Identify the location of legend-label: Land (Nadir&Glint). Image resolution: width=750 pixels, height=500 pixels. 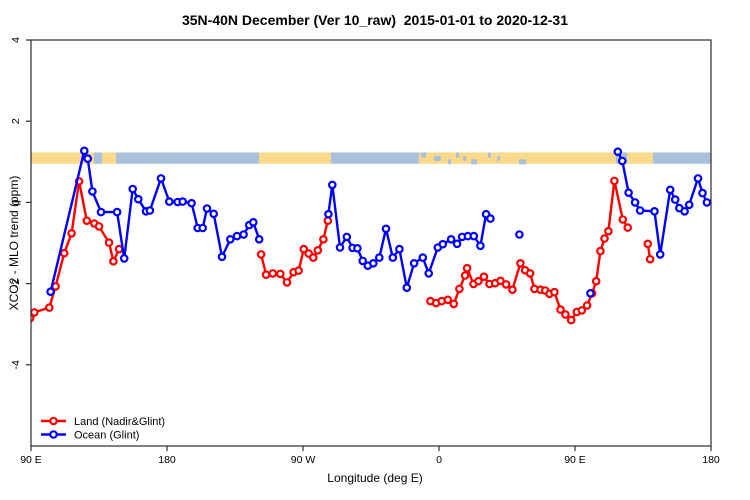
(119, 422).